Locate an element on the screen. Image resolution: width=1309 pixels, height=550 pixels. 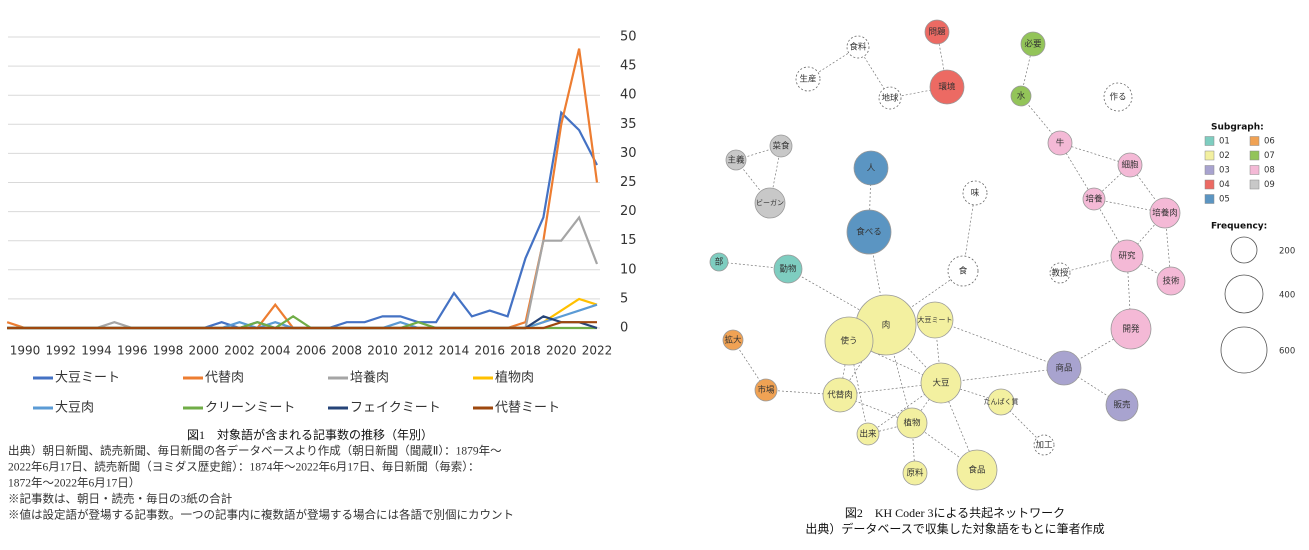
node-label: たんぱく質 is located at coordinates (1001, 401).